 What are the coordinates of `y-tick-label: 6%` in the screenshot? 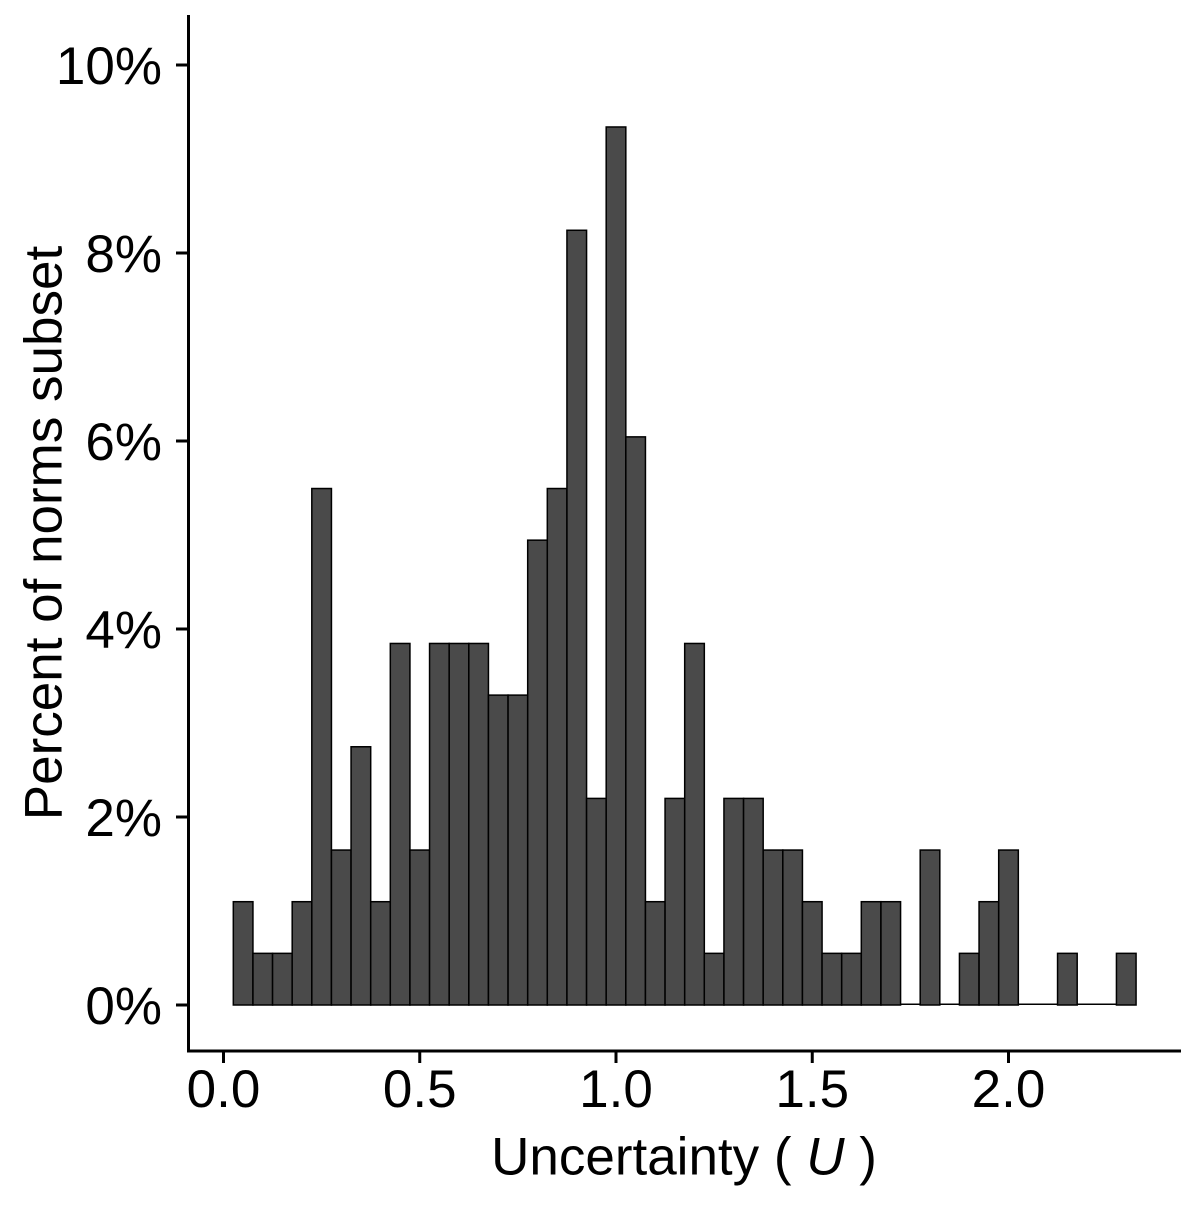 It's located at (123, 442).